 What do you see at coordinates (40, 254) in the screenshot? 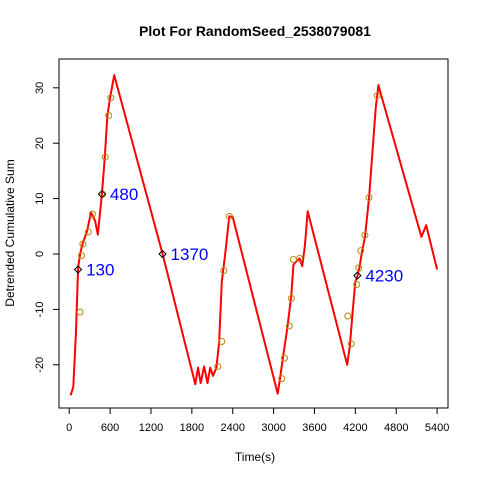
I see `y-tick-label: 0` at bounding box center [40, 254].